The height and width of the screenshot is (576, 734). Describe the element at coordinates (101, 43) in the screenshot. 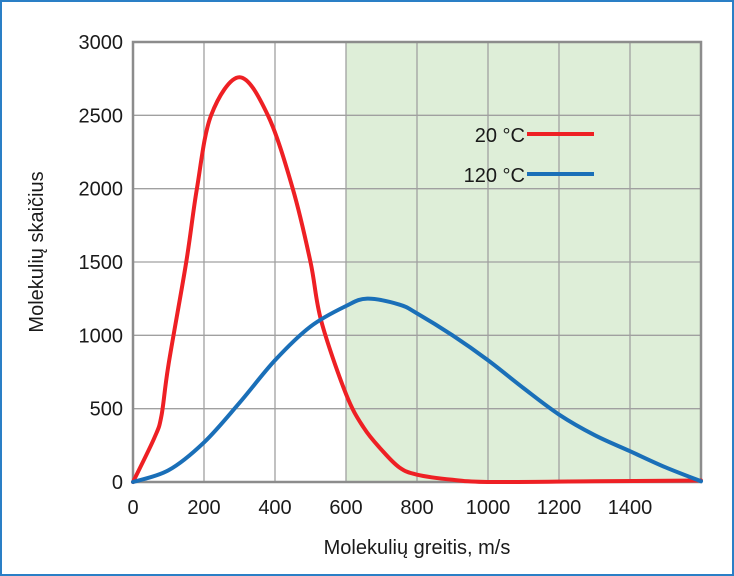

I see `y-tick-label: 3000` at that location.